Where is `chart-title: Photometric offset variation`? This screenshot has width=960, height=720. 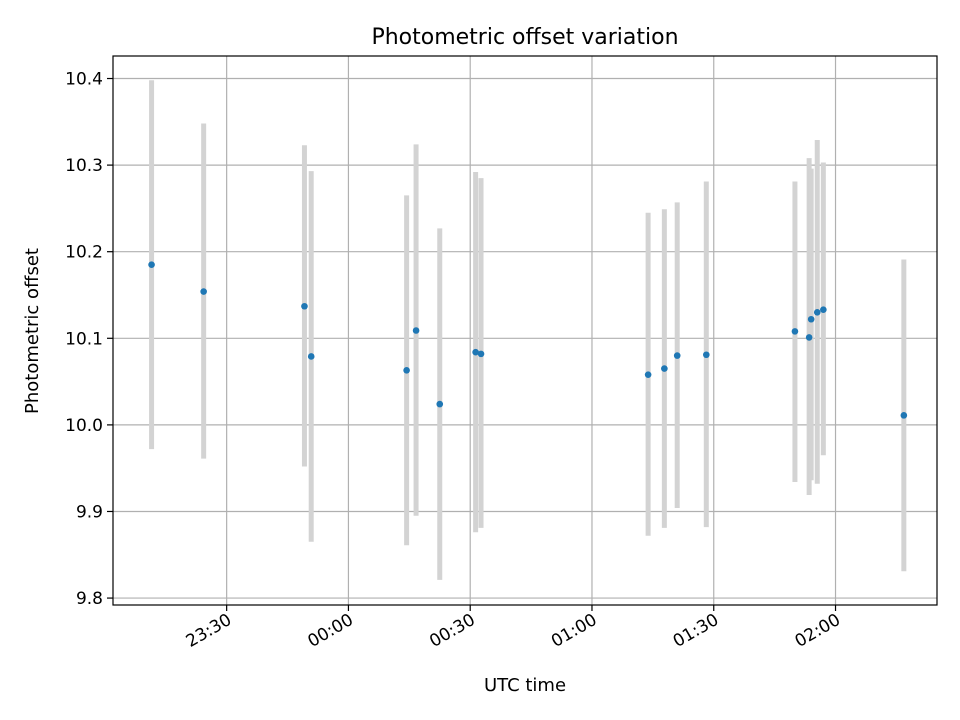 chart-title: Photometric offset variation is located at coordinates (524, 37).